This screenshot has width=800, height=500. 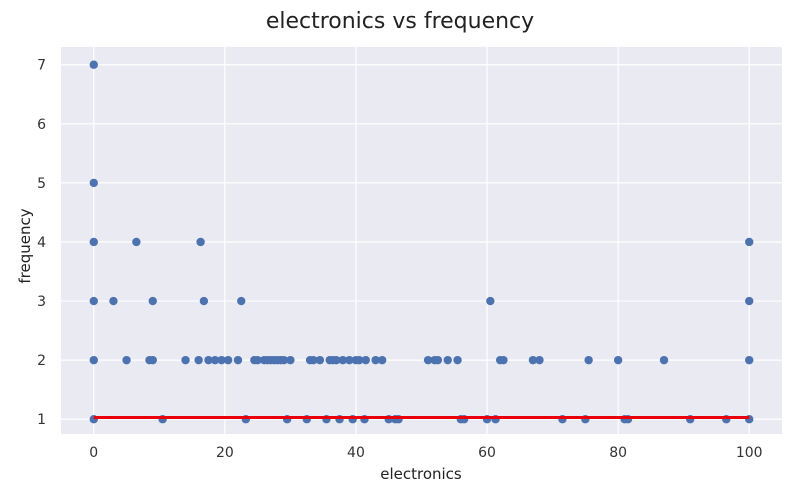 What do you see at coordinates (749, 453) in the screenshot?
I see `x-tick-label: 100` at bounding box center [749, 453].